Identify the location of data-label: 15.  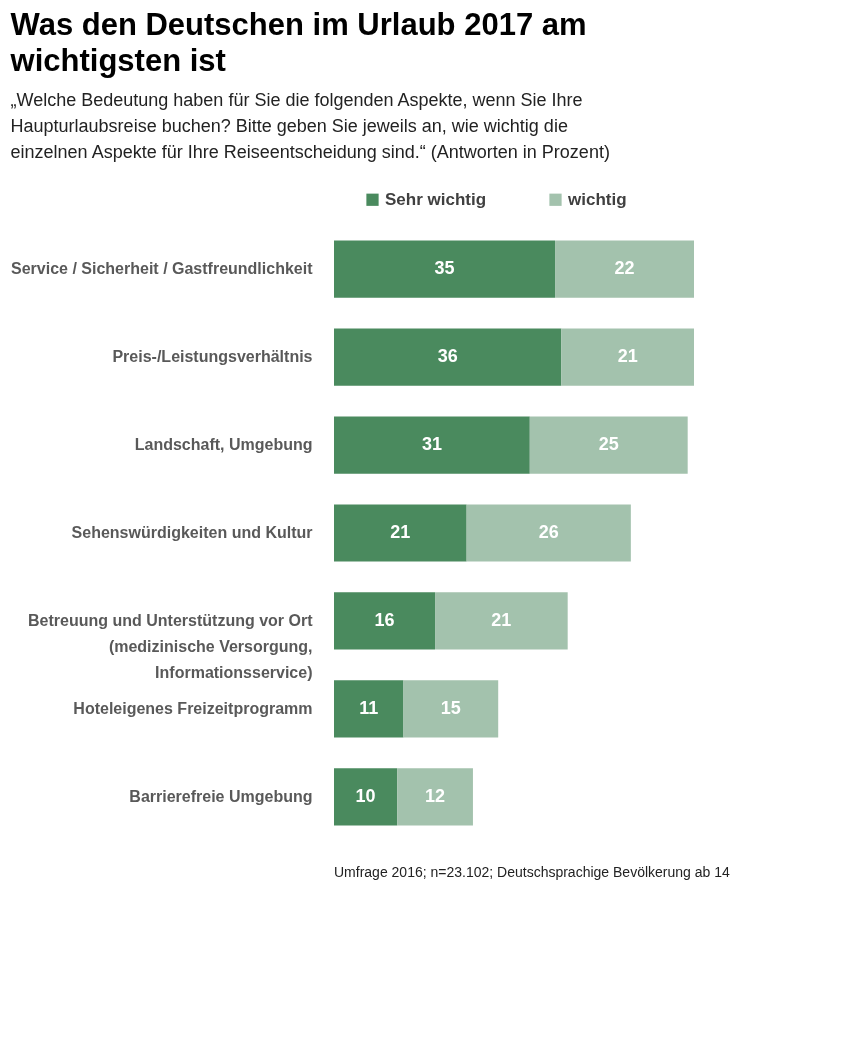
(450, 707).